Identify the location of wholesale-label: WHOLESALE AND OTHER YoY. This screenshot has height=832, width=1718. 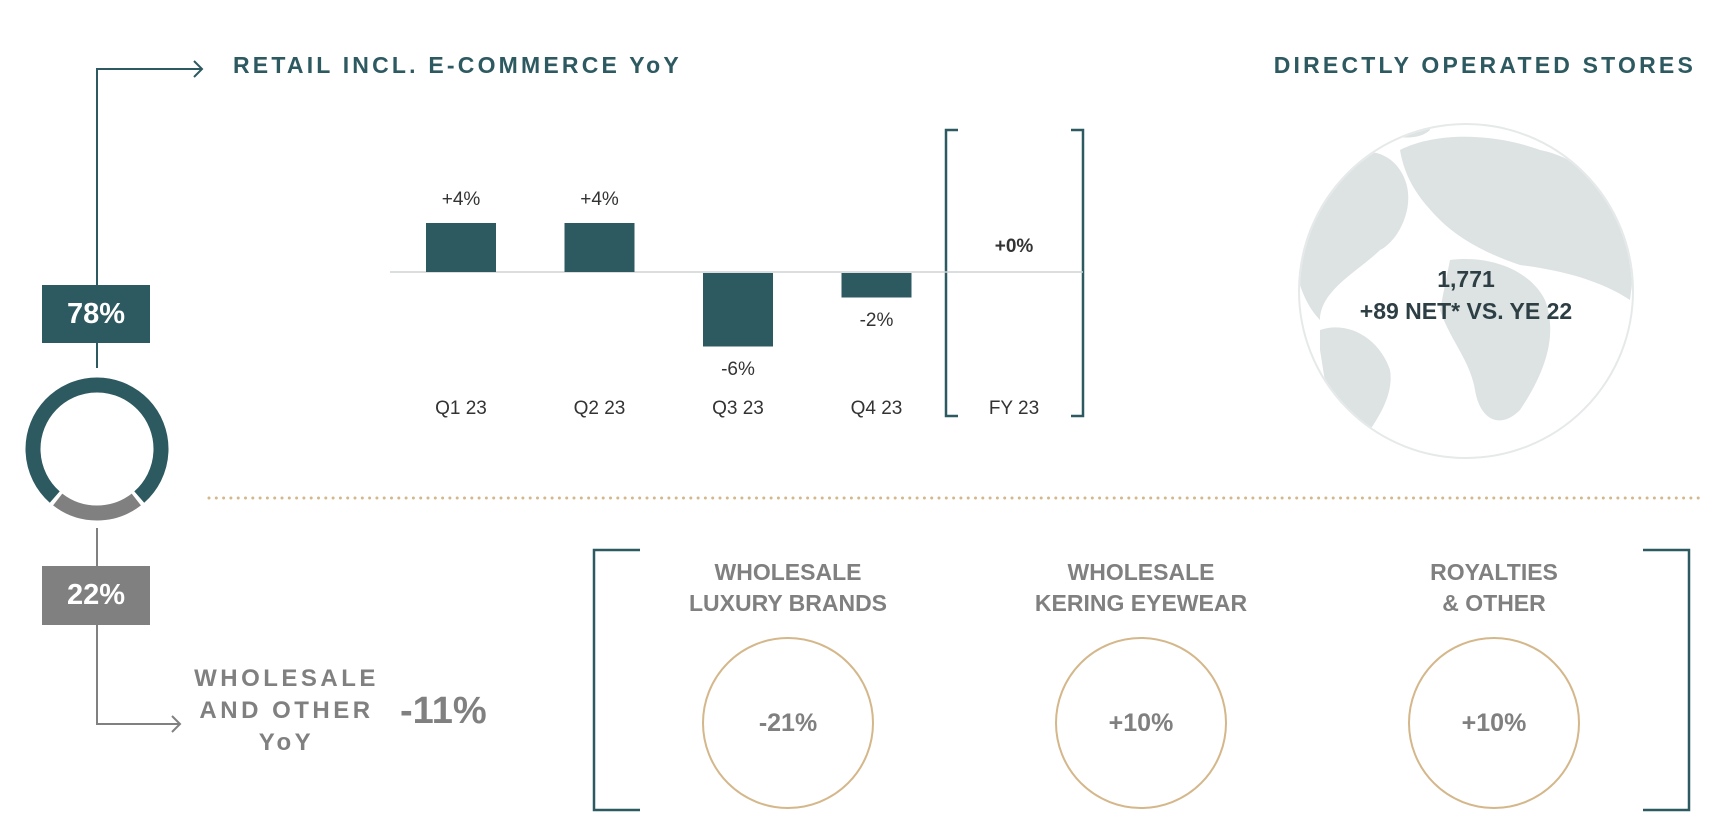
(286, 711).